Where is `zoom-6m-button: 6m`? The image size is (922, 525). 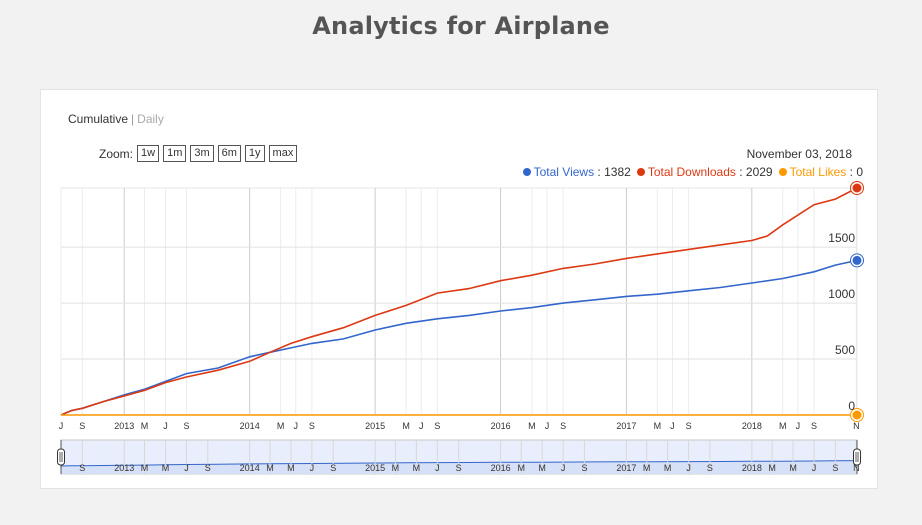 zoom-6m-button: 6m is located at coordinates (229, 153).